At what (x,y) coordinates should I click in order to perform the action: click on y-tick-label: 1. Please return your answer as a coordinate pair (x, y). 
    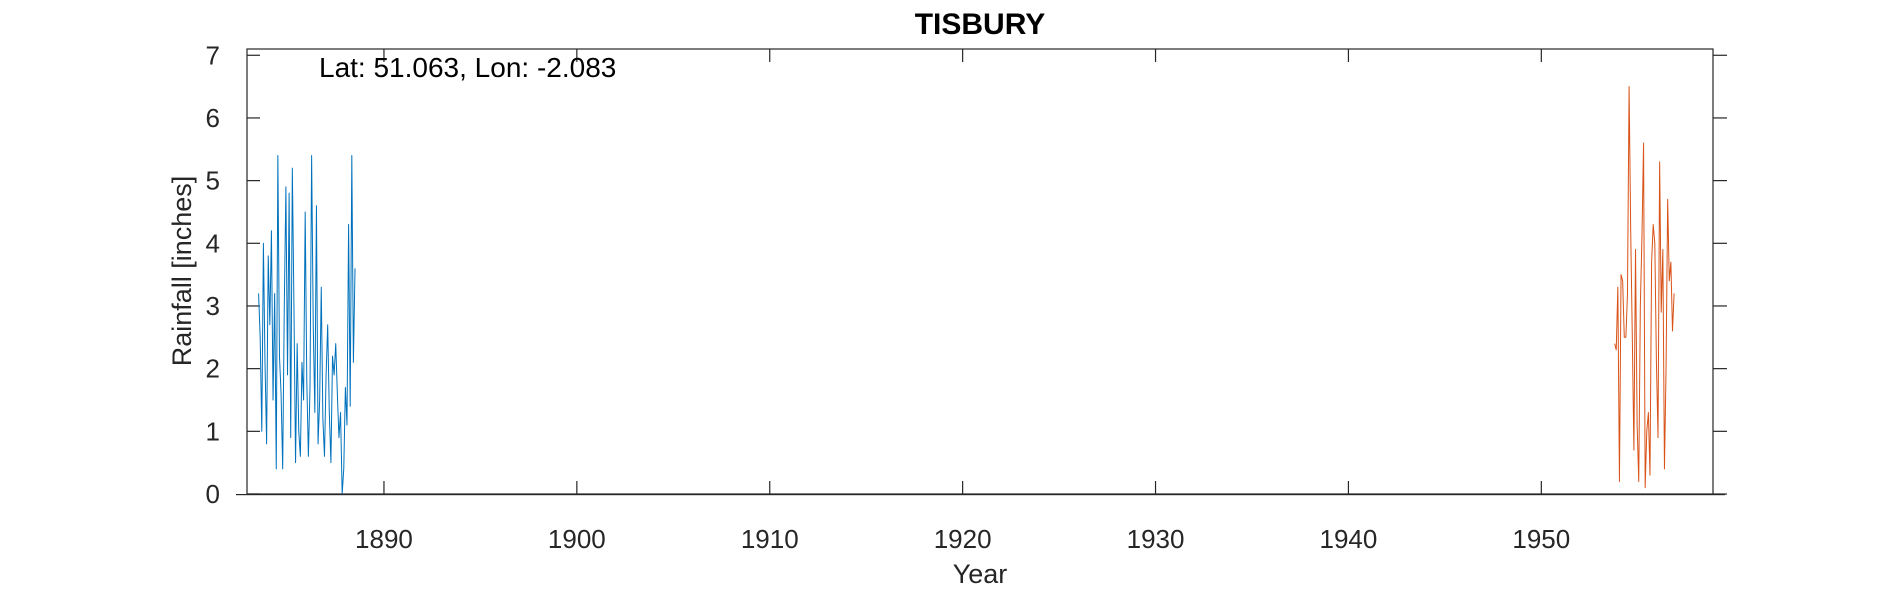
    Looking at the image, I should click on (213, 431).